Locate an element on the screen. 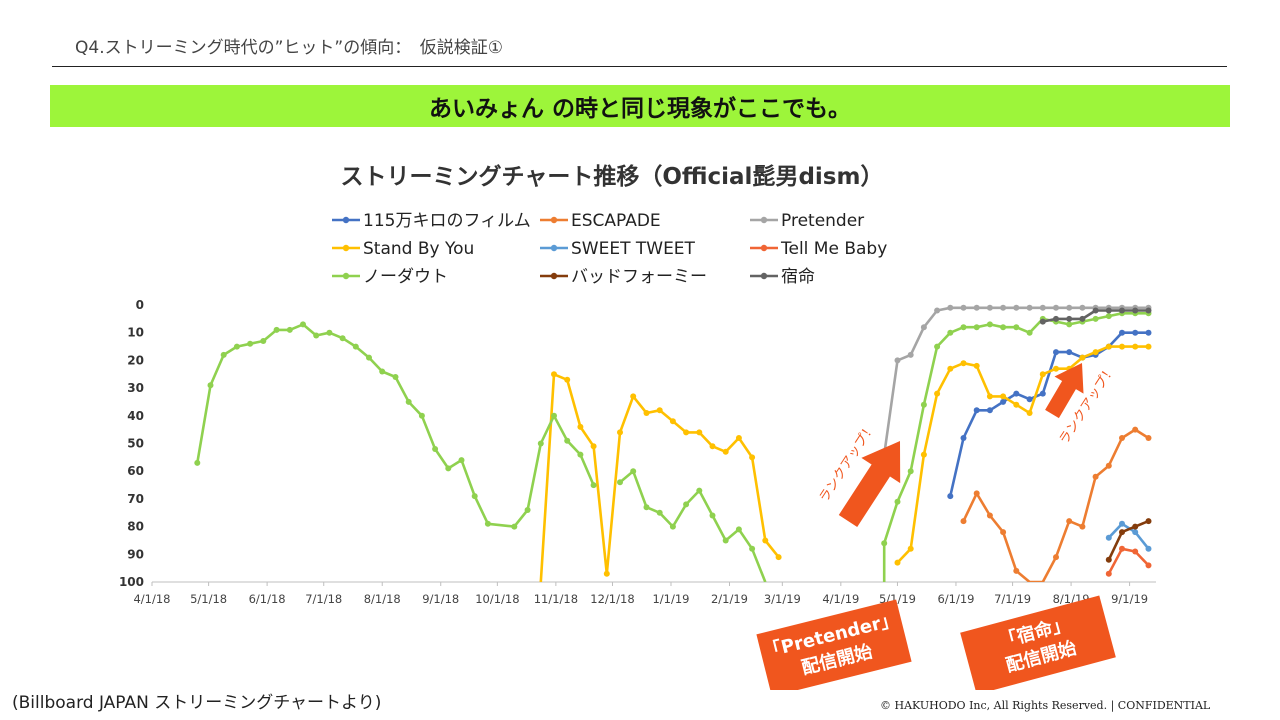 Image resolution: width=1280 pixels, height=720 pixels. page-title: Q4.ストリーミング時代の”ヒット”の傾向： 仮説検証① is located at coordinates (289, 48).